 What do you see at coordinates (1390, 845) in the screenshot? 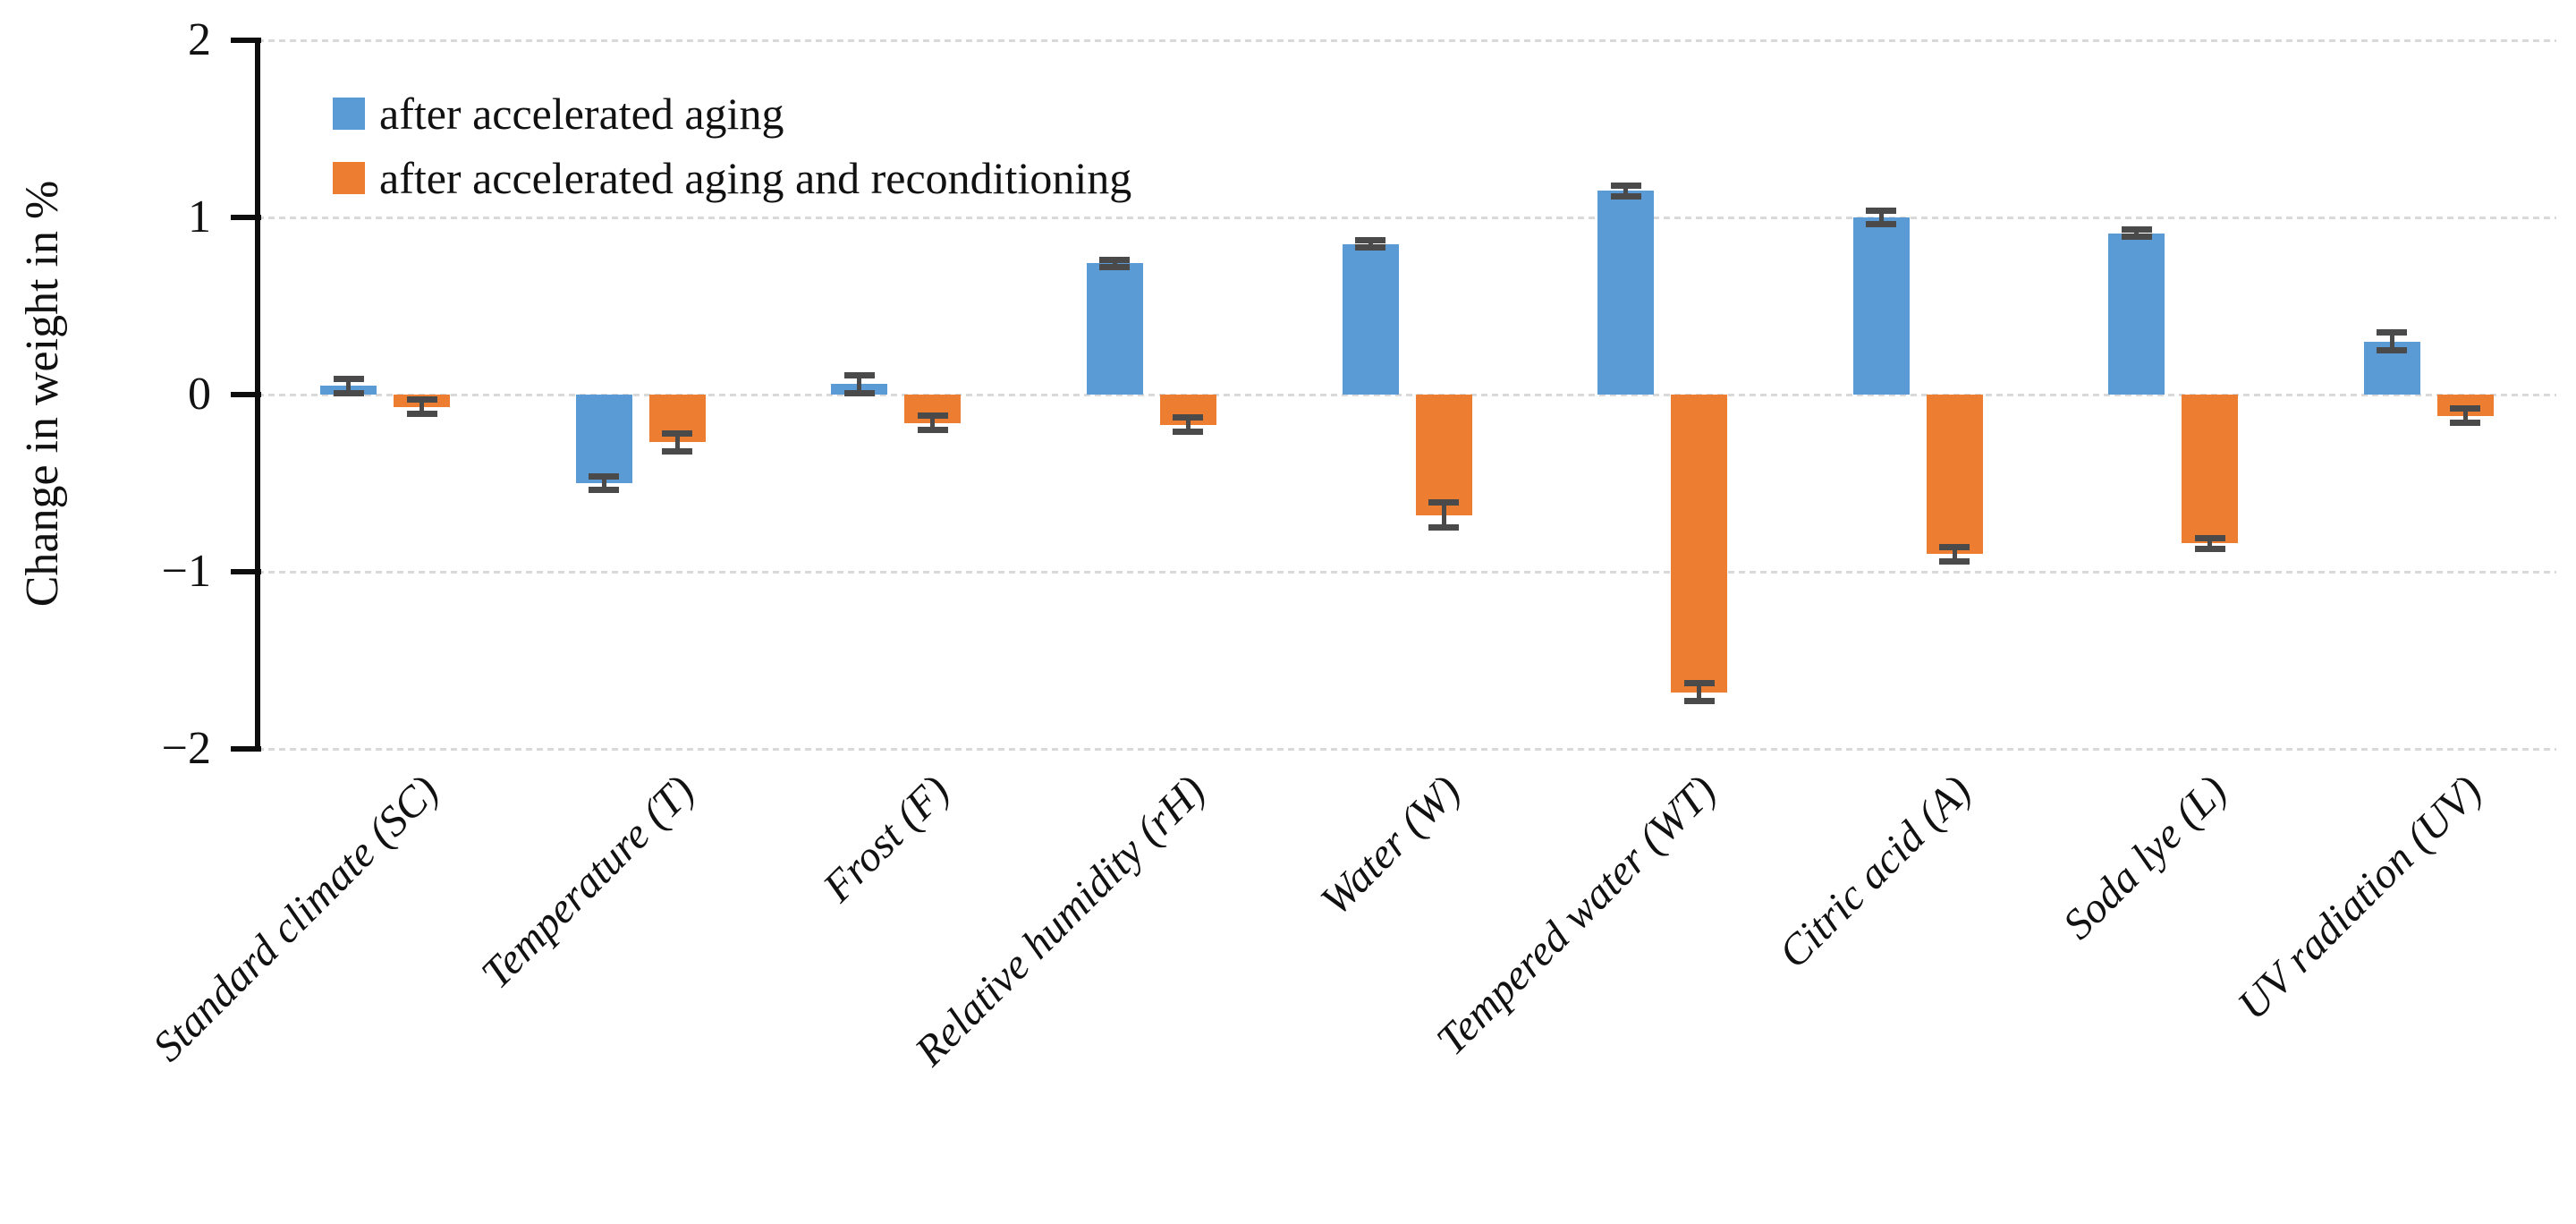
I see `x-axis-label: Water (W)` at bounding box center [1390, 845].